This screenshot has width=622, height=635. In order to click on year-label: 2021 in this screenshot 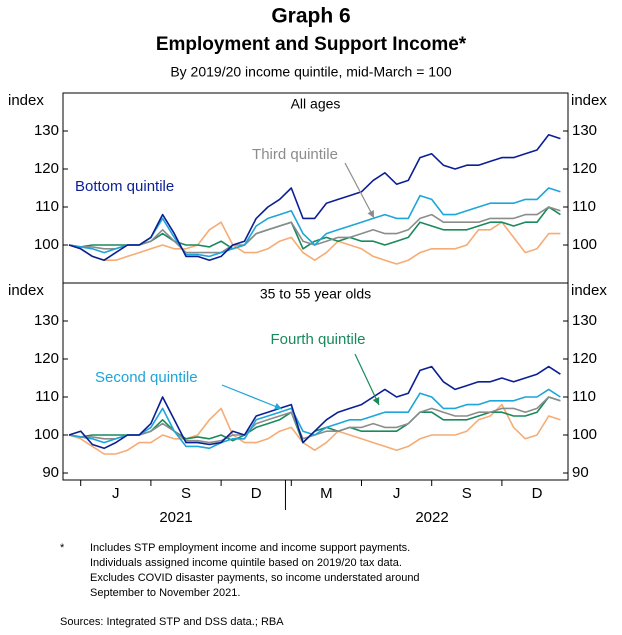, I will do `click(175, 517)`.